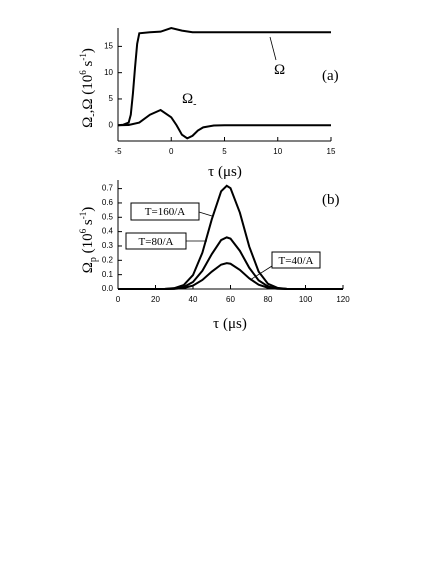 This screenshot has width=443, height=573. What do you see at coordinates (118, 151) in the screenshot?
I see `x-tick-label: -5` at bounding box center [118, 151].